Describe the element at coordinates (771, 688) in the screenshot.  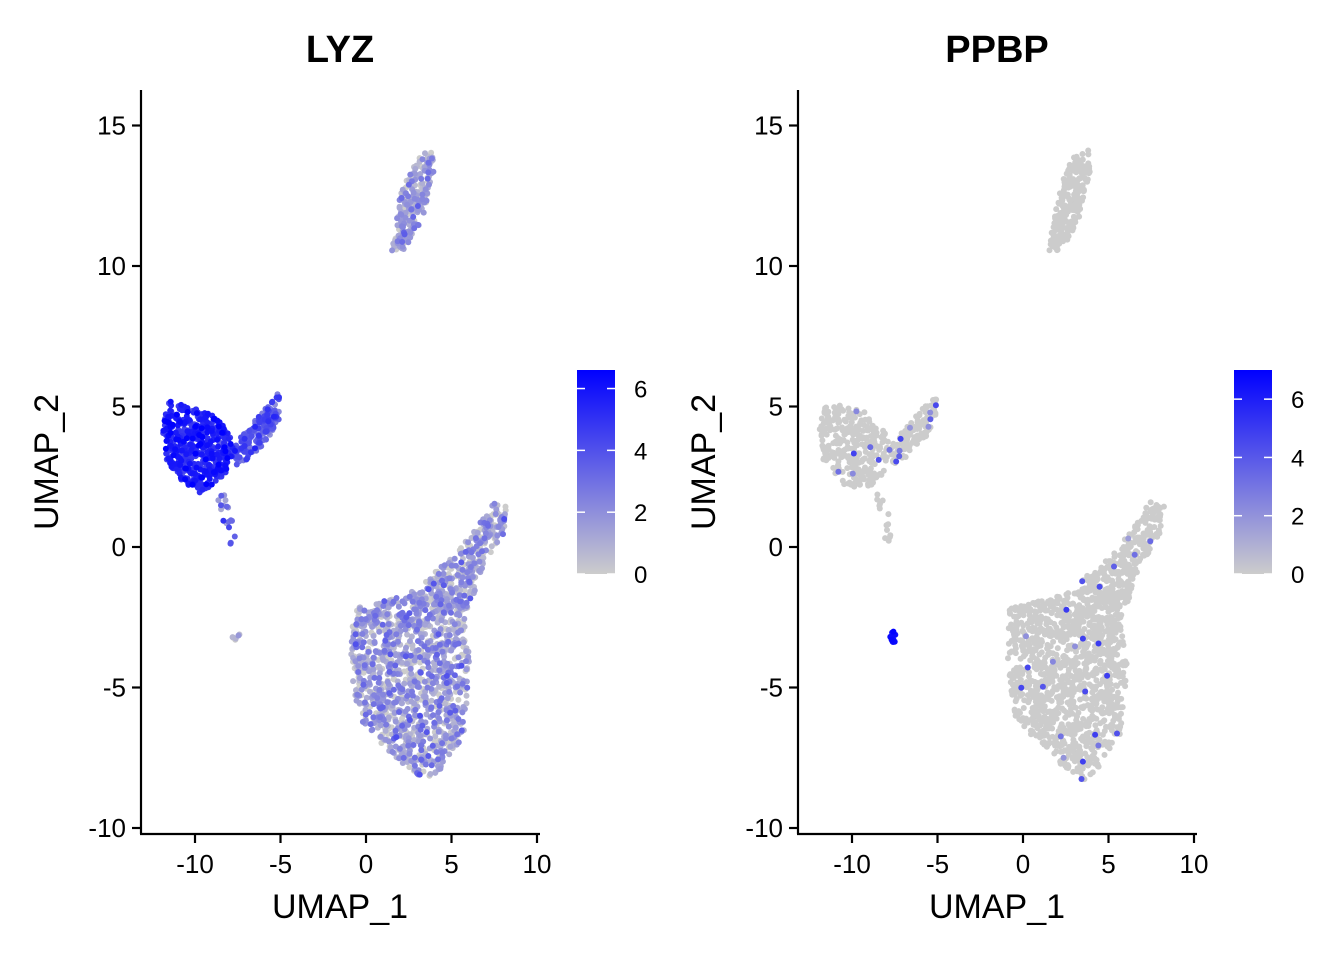
I see `y-tick-label: -5` at that location.